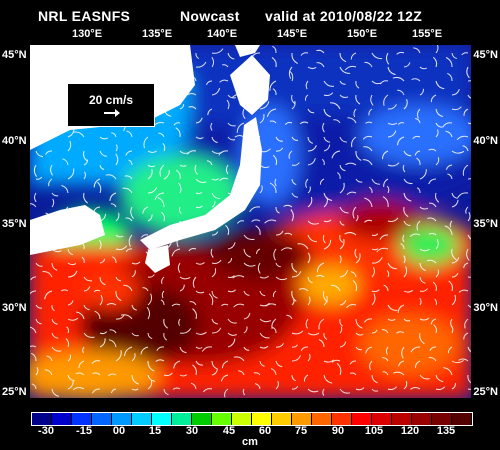  I want to click on korean-peninsula, so click(67, 230).